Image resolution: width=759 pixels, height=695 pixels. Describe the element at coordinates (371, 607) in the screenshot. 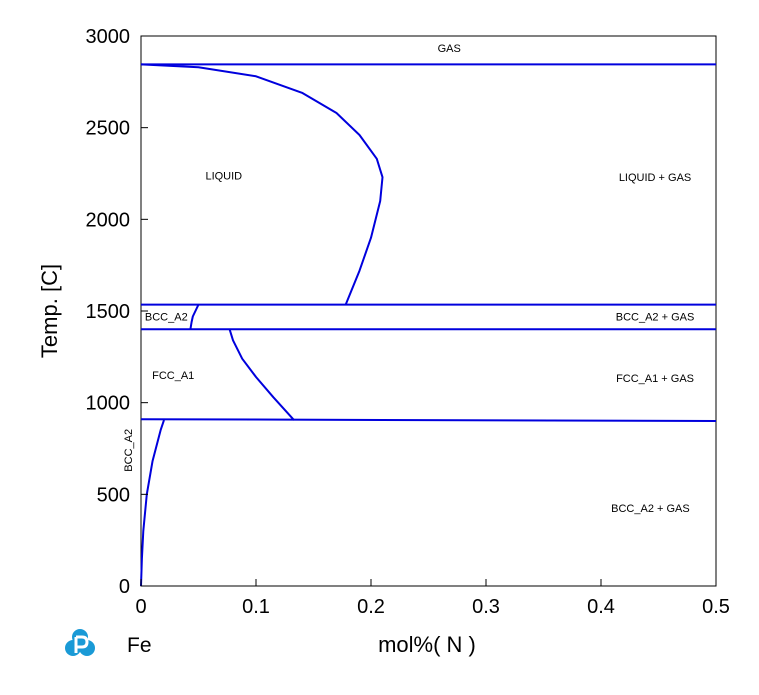

I see `x-tick-label: 0.2` at that location.